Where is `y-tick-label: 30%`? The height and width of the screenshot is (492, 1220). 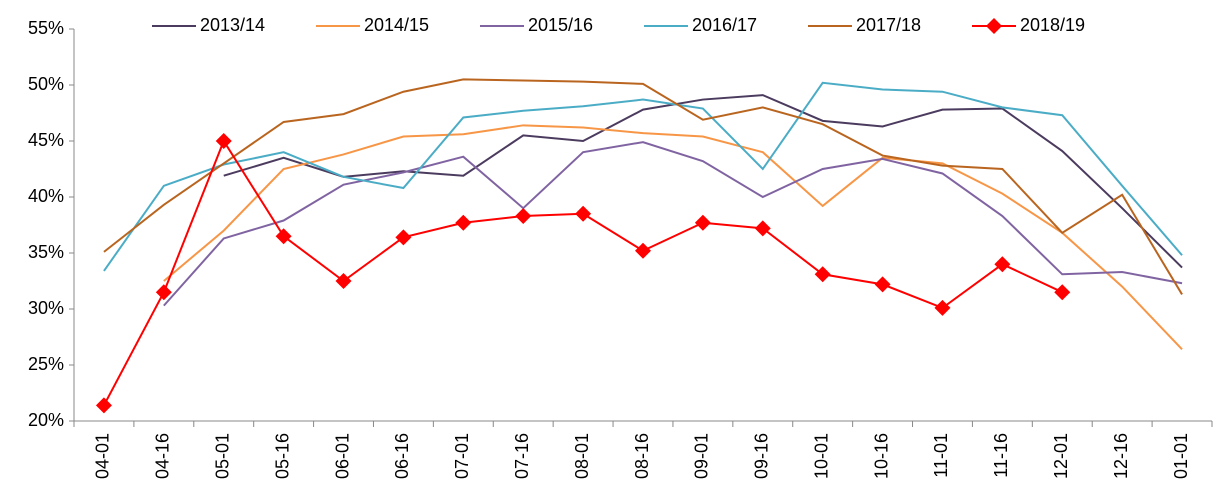 y-tick-label: 30% is located at coordinates (46, 308).